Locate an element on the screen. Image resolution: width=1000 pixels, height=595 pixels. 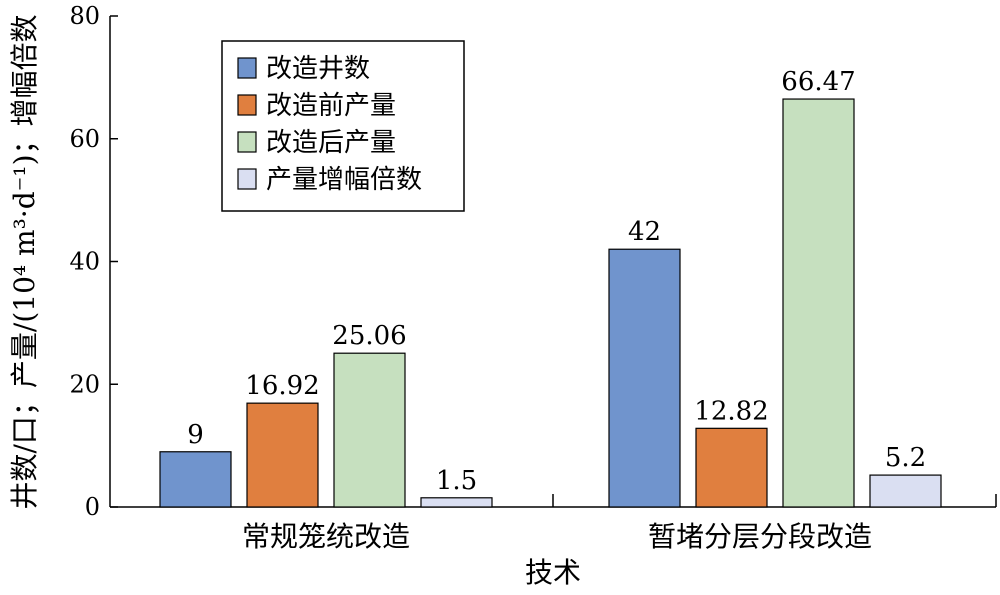
y-tick-label: 0 is located at coordinates (92, 507).